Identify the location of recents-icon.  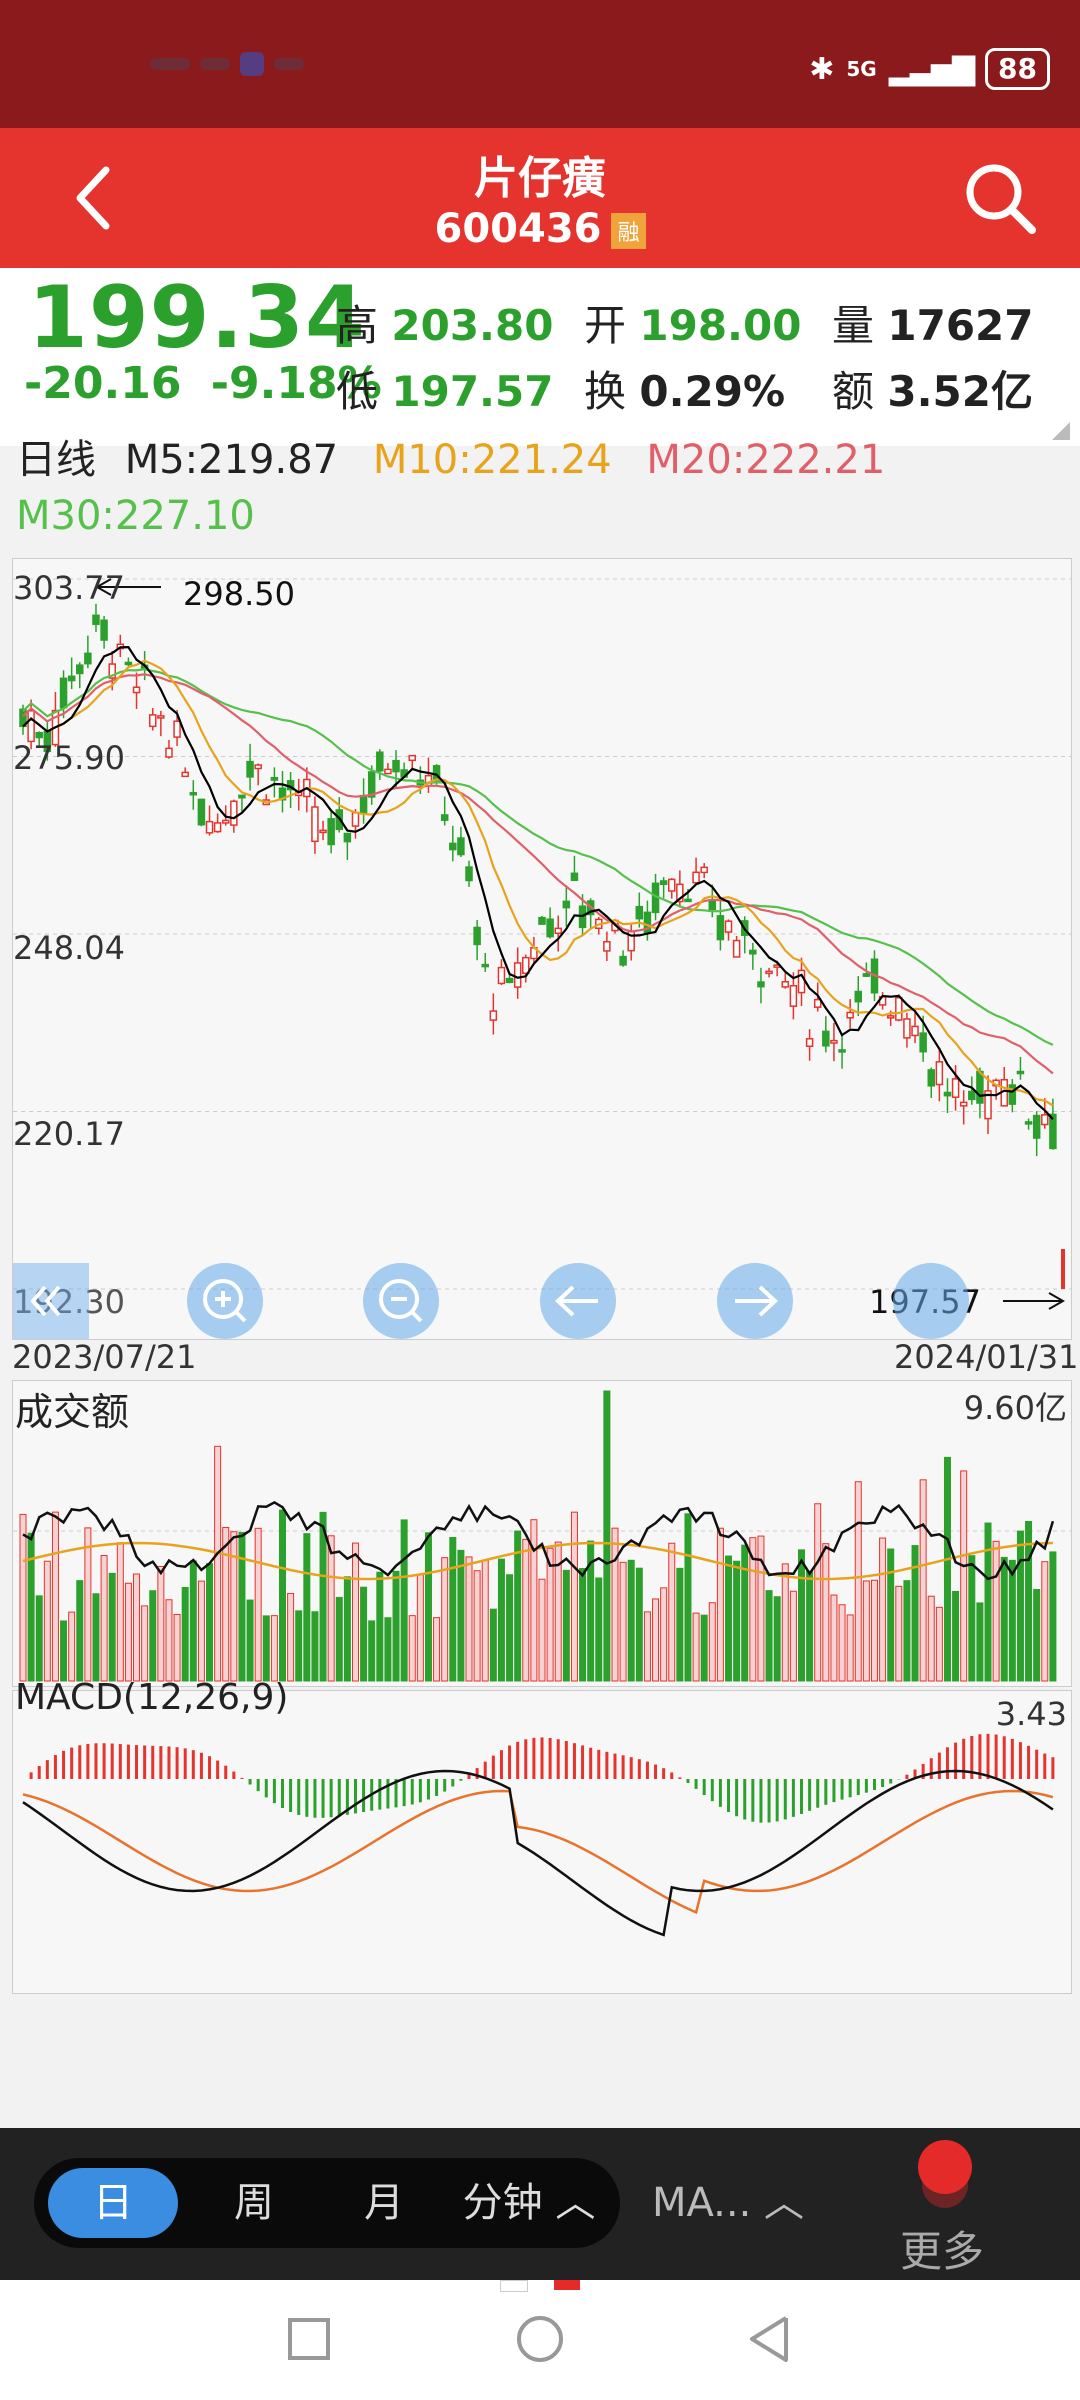
(309, 2339).